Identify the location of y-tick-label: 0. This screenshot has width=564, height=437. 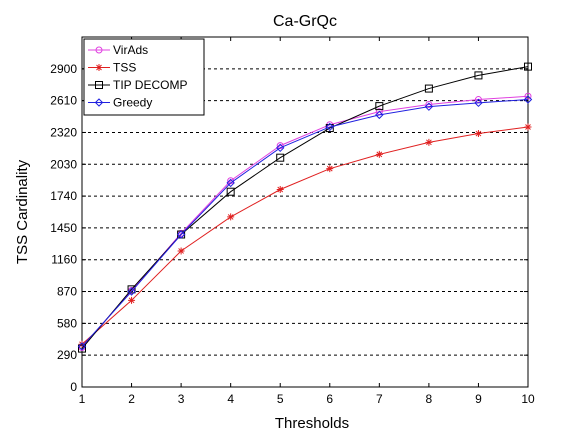
(73, 387).